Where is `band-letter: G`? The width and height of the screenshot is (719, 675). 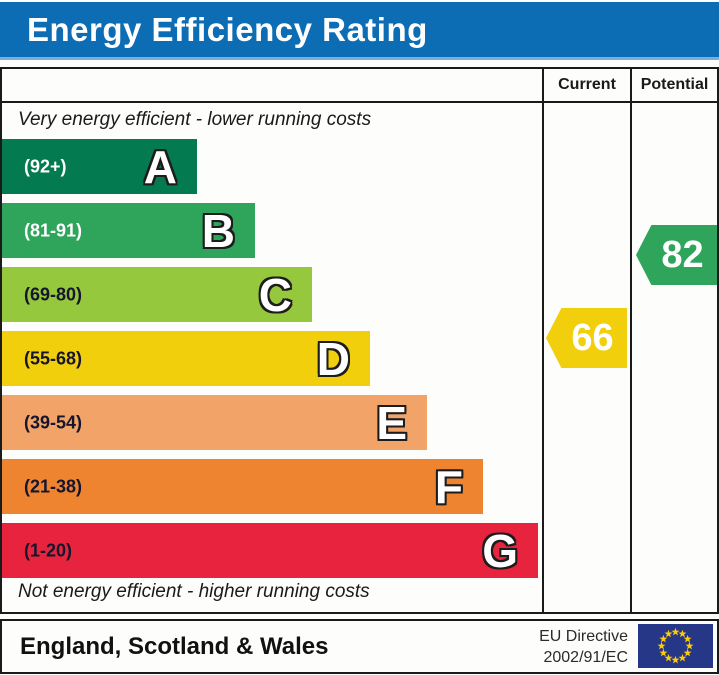
band-letter: G is located at coordinates (500, 550).